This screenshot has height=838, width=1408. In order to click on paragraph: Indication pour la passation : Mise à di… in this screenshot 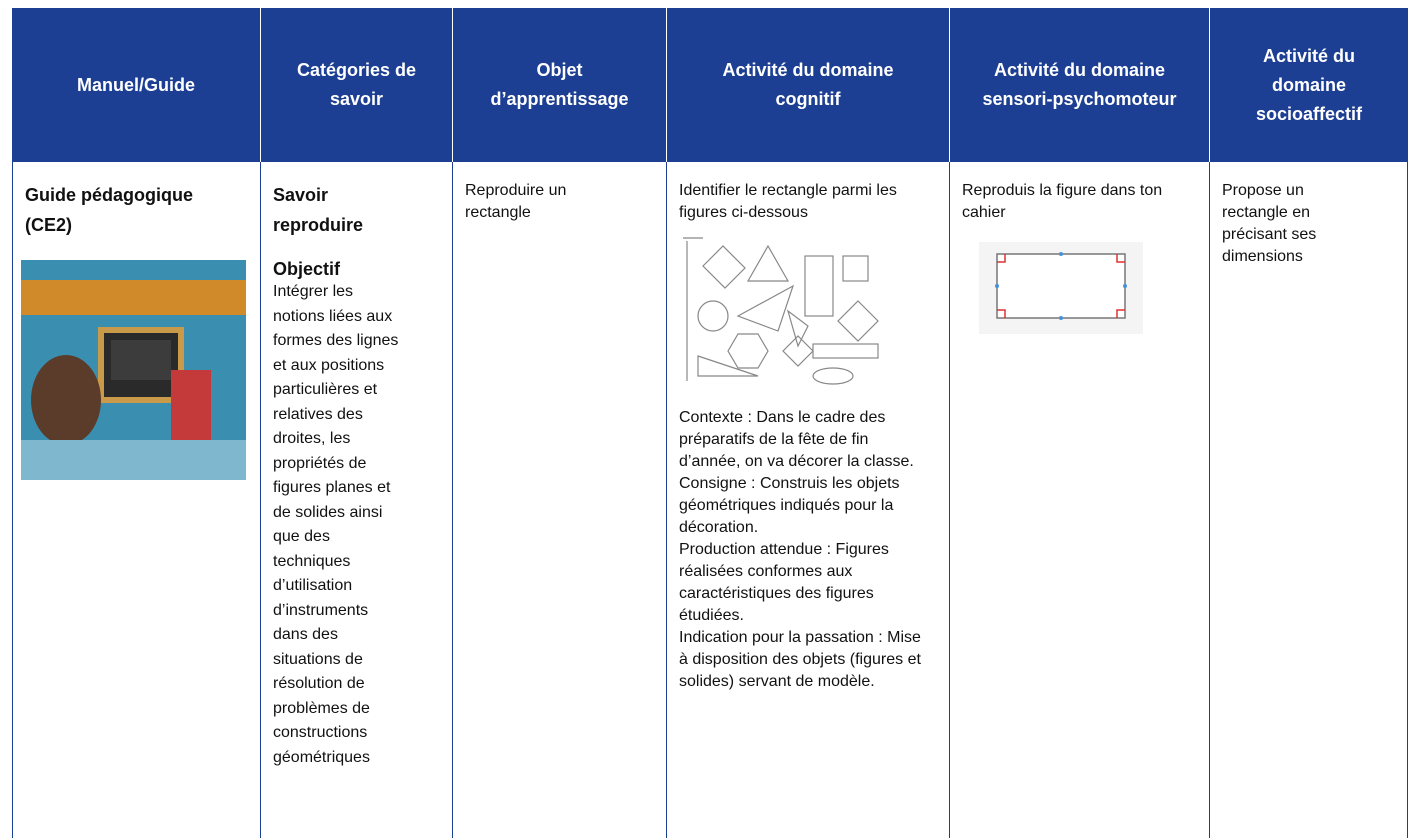, I will do `click(800, 659)`.